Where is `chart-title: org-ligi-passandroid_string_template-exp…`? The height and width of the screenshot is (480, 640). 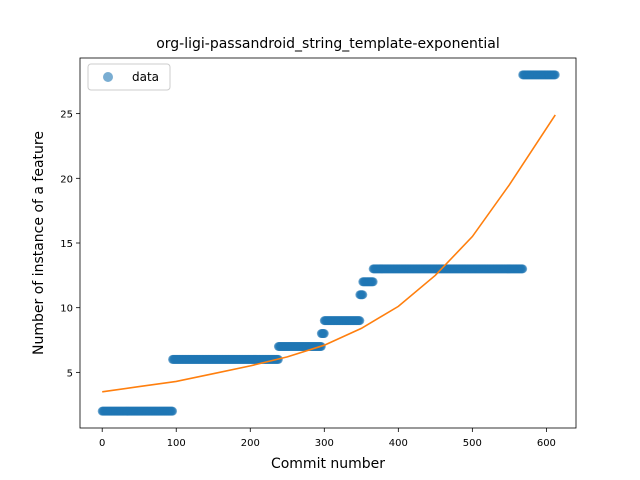 chart-title: org-ligi-passandroid_string_template-exp… is located at coordinates (328, 44).